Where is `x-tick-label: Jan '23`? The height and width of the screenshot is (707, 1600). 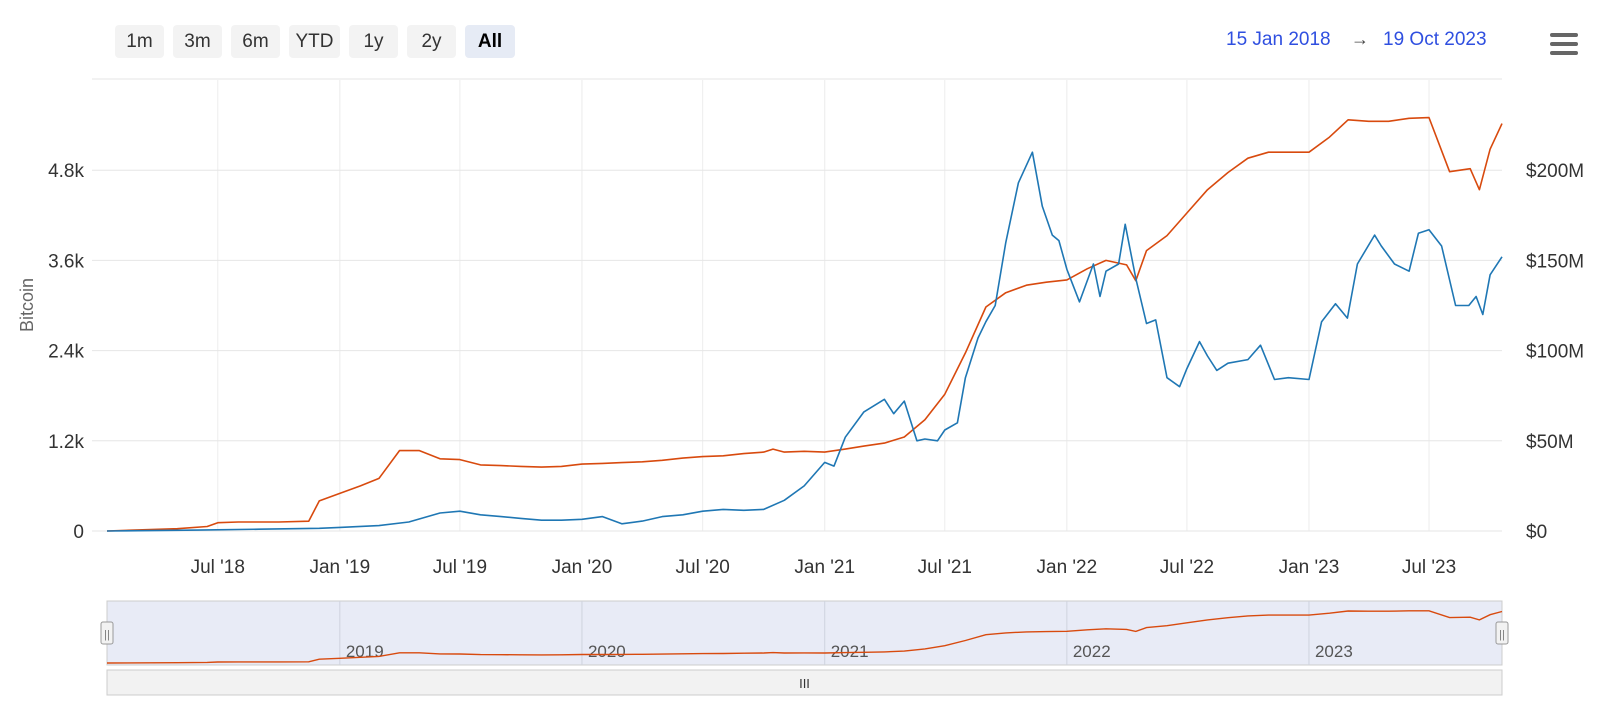 x-tick-label: Jan '23 is located at coordinates (1309, 567).